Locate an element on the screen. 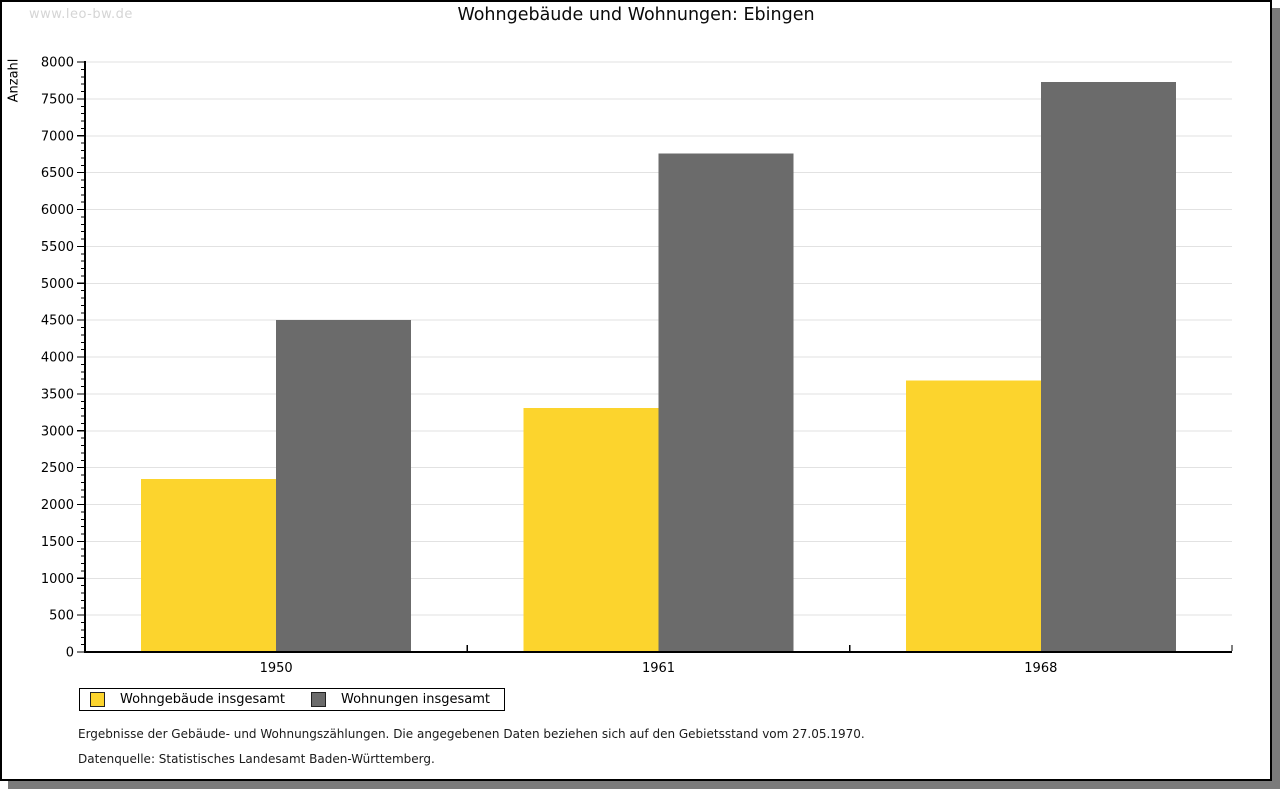 This screenshot has height=791, width=1280. legend-item-wohngebaeude: Wohngebäude insgesamt is located at coordinates (187, 699).